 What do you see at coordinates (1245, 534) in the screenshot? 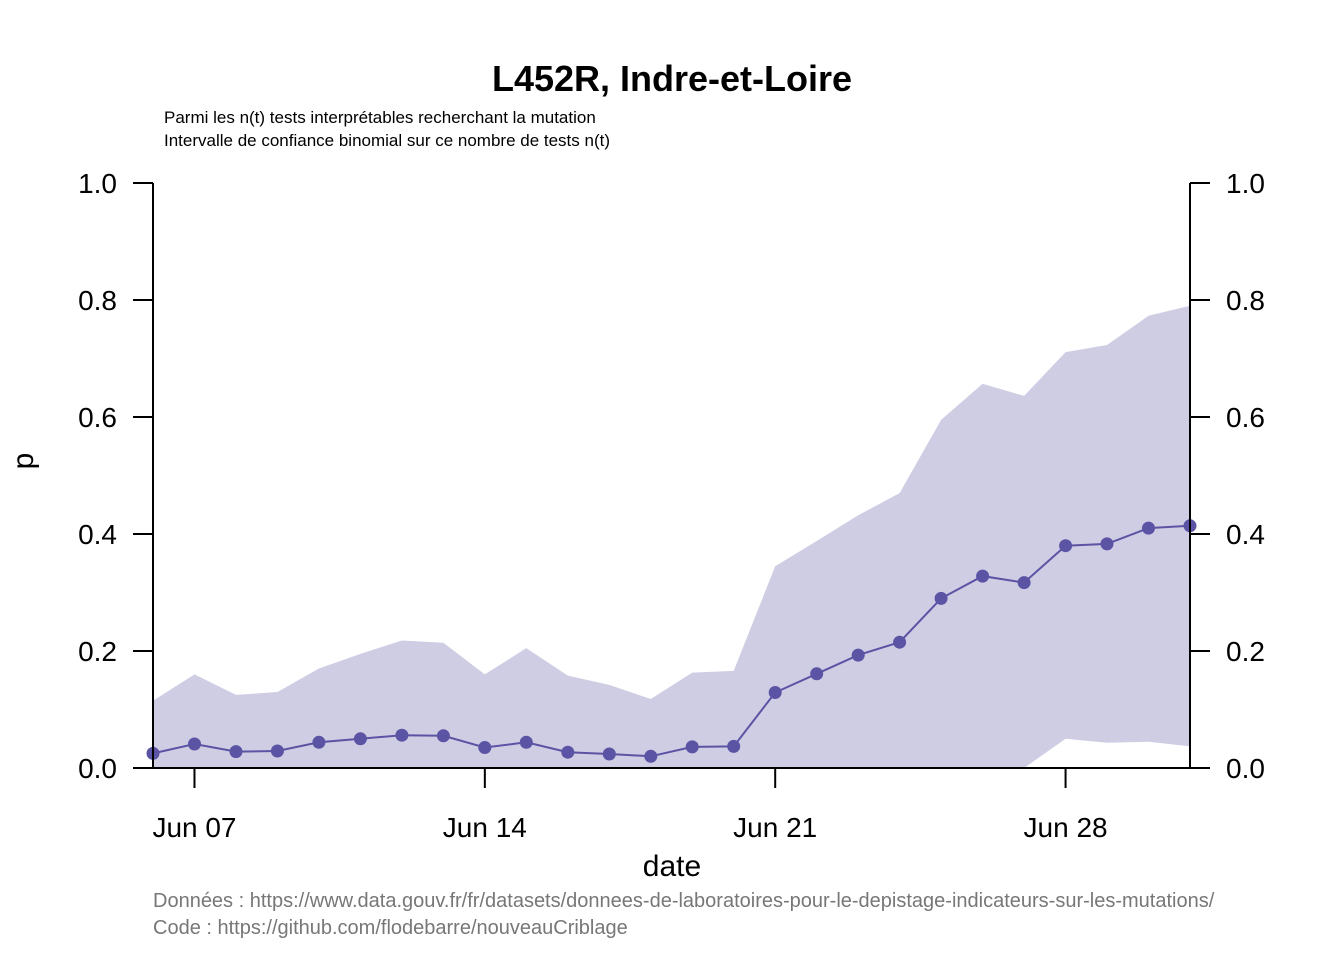
I see `y-tick-label-right: 0.4` at bounding box center [1245, 534].